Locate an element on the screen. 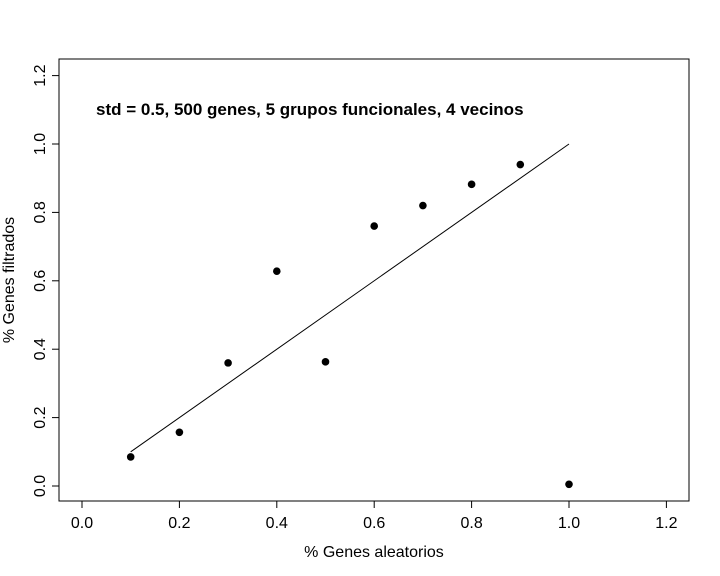  y-tick-label: 0.8 is located at coordinates (40, 212).